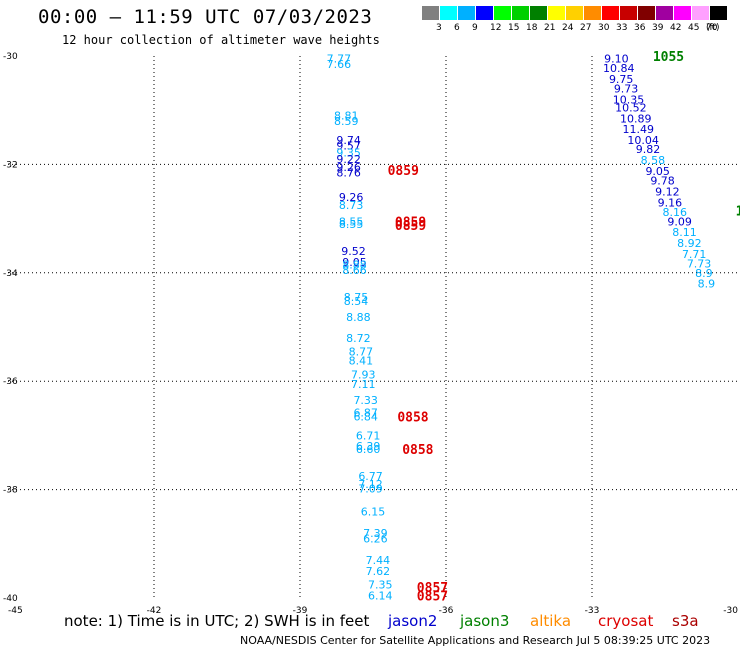  Describe the element at coordinates (368, 446) in the screenshot. I see `swh-point-label: 6.39` at that location.